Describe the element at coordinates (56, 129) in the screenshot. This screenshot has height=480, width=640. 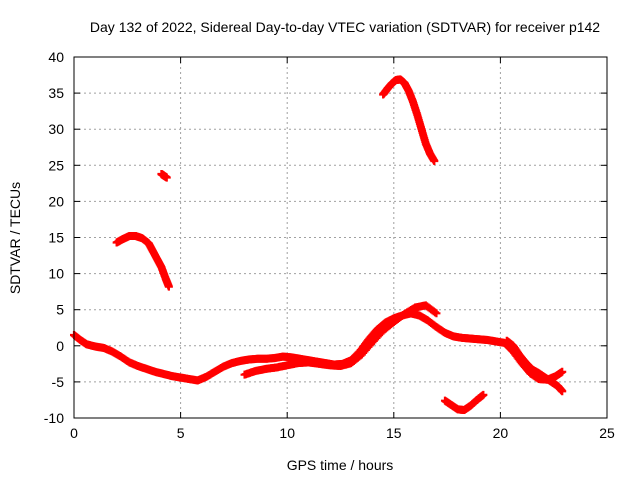
I see `y-tick-label: 30` at that location.